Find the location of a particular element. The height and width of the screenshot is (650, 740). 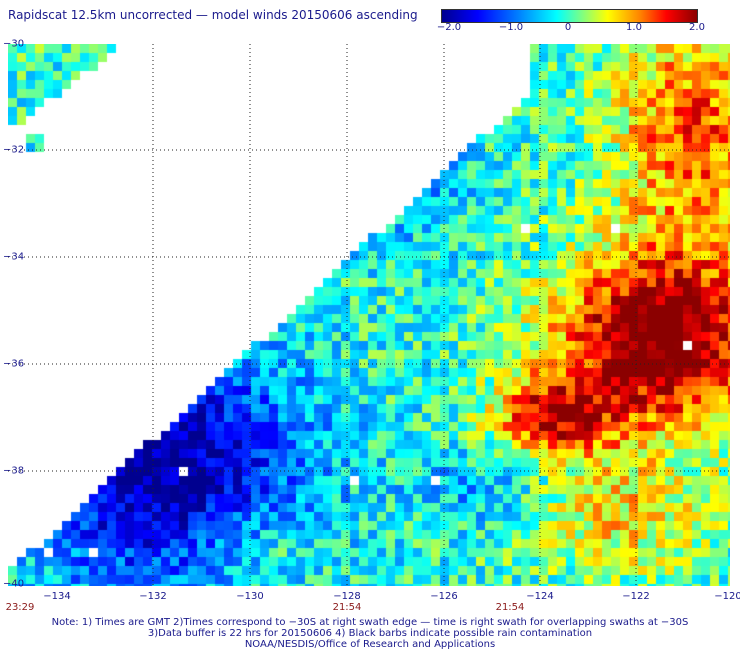

swath-time-left: 23:29 is located at coordinates (20, 607).